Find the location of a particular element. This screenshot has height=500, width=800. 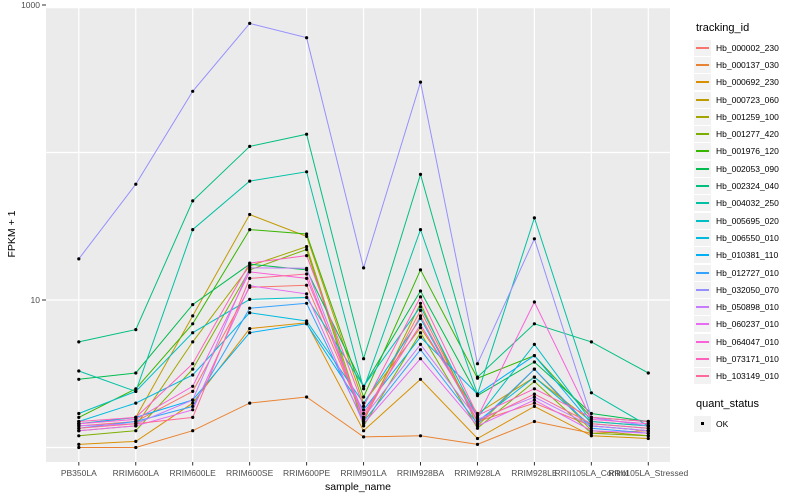

legend-item-Hb_010381_110: Hb_010381_110 is located at coordinates (746, 255).